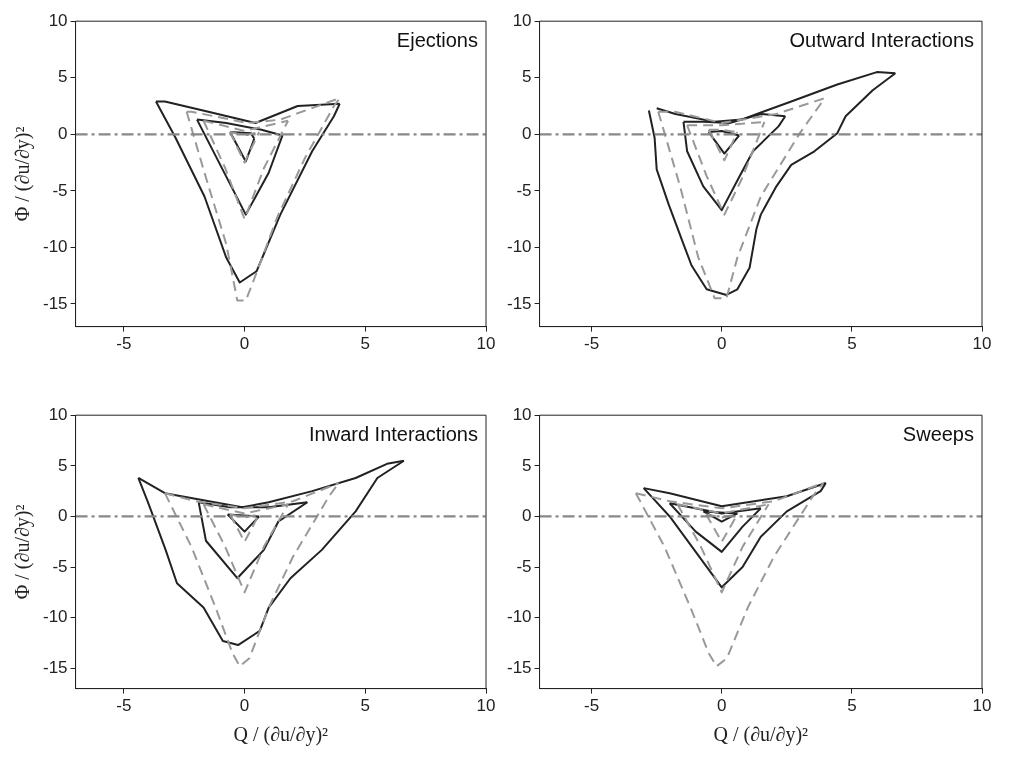 This screenshot has width=1009, height=764. What do you see at coordinates (881, 39) in the screenshot?
I see `chart-title: Outward Interactions` at bounding box center [881, 39].